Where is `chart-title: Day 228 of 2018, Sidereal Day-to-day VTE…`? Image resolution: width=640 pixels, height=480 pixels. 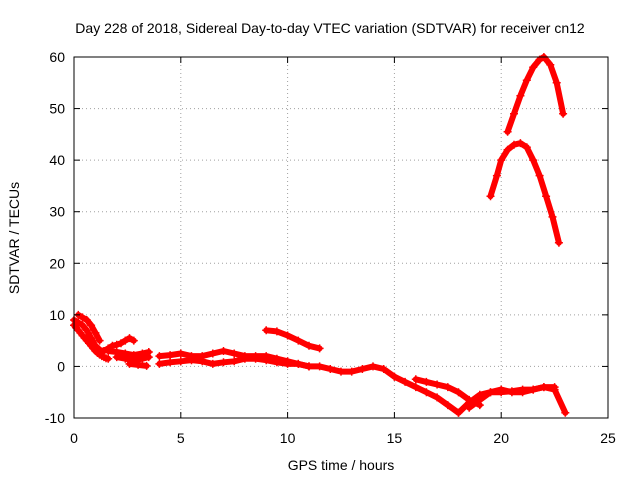
chart-title: Day 228 of 2018, Sidereal Day-to-day VTE… is located at coordinates (330, 28).